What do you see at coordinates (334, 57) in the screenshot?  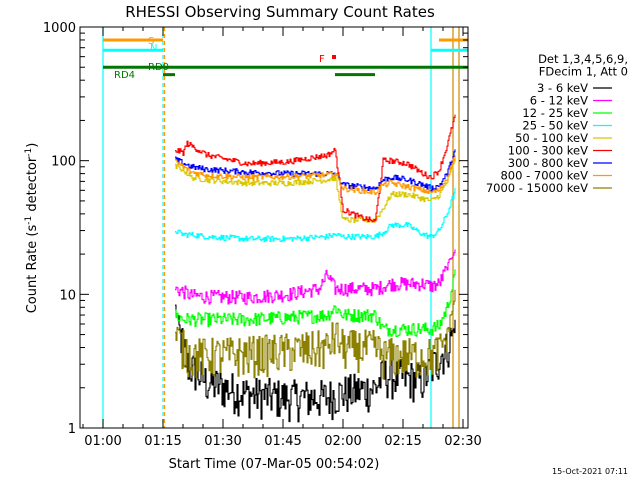 I see `flare-flag-mark` at bounding box center [334, 57].